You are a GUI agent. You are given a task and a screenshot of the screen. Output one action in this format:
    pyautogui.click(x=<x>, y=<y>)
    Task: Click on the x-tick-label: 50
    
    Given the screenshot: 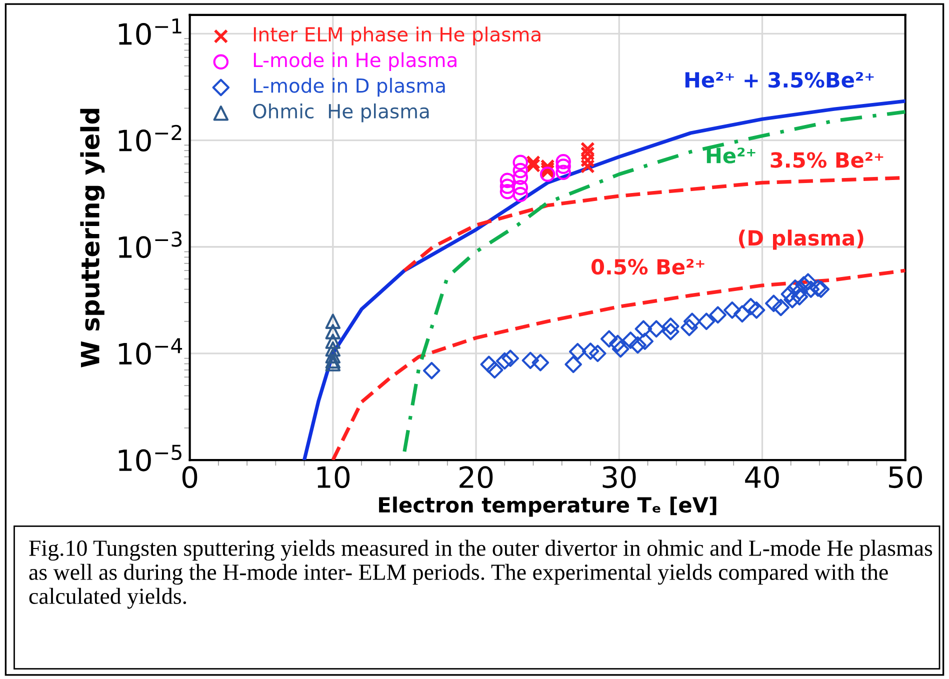 What is the action you would take?
    pyautogui.click(x=905, y=477)
    